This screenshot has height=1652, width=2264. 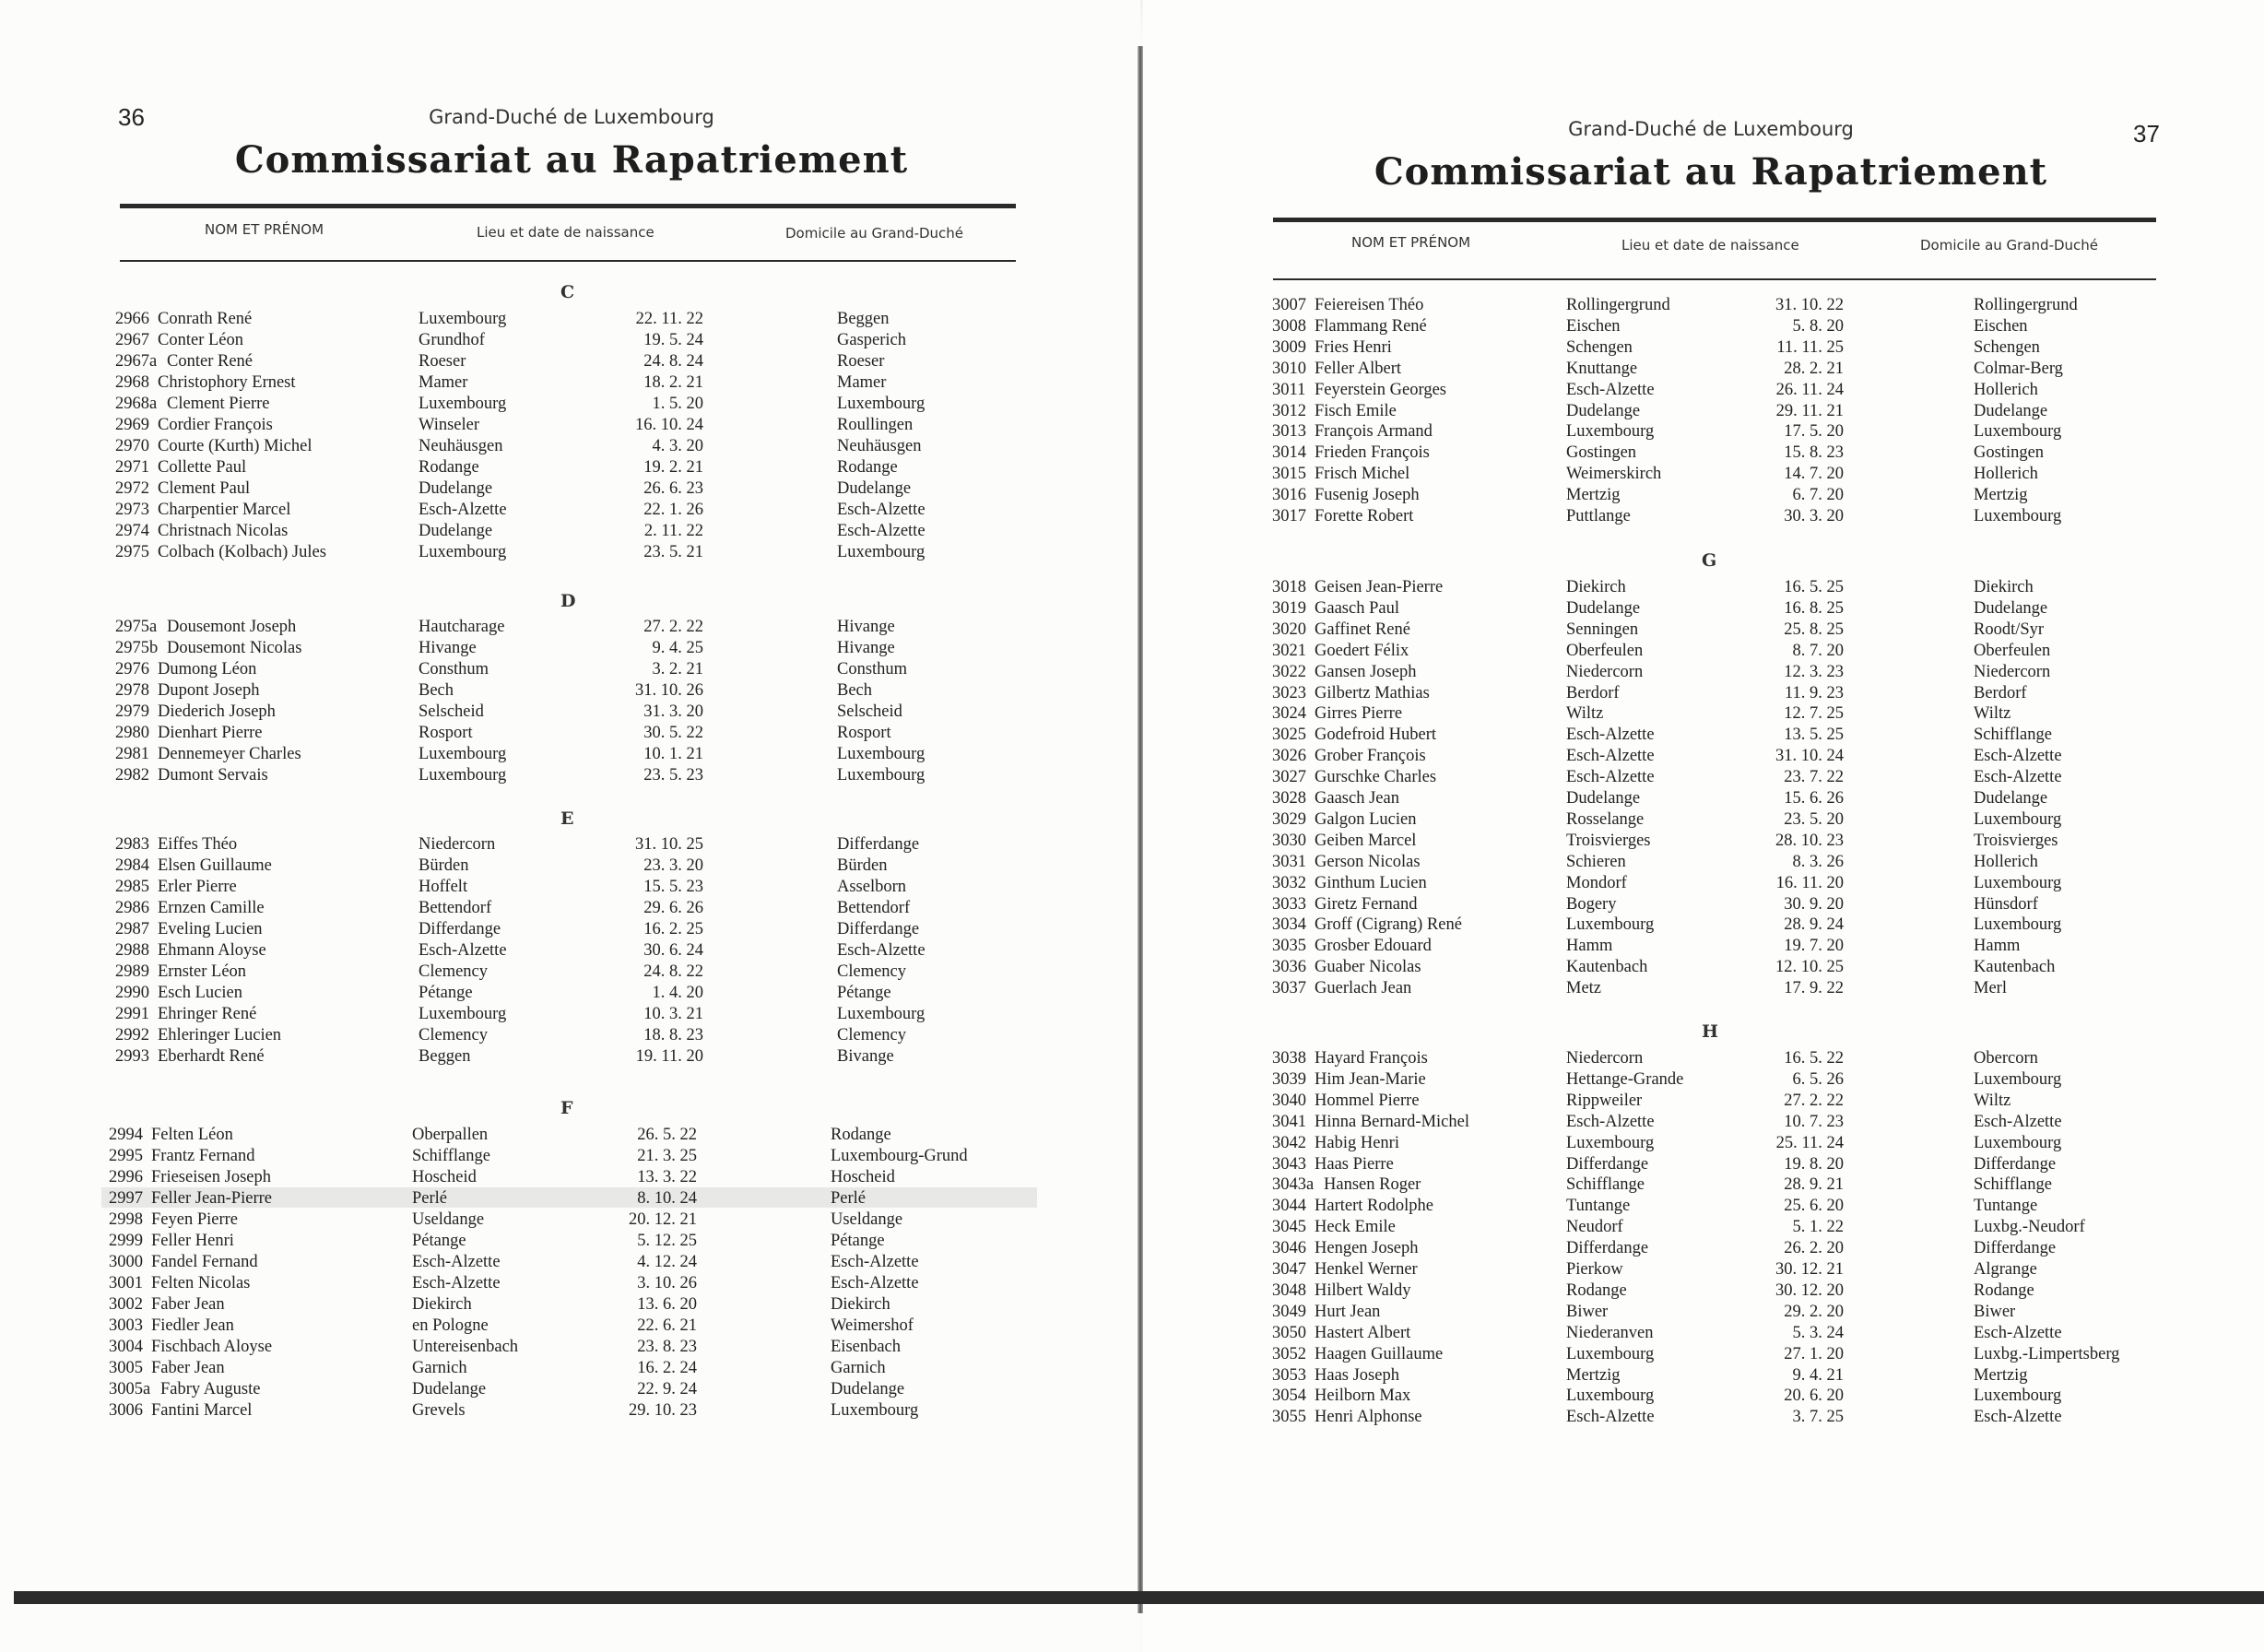 What do you see at coordinates (1366, 671) in the screenshot?
I see `entry-name: Gansen Joseph` at bounding box center [1366, 671].